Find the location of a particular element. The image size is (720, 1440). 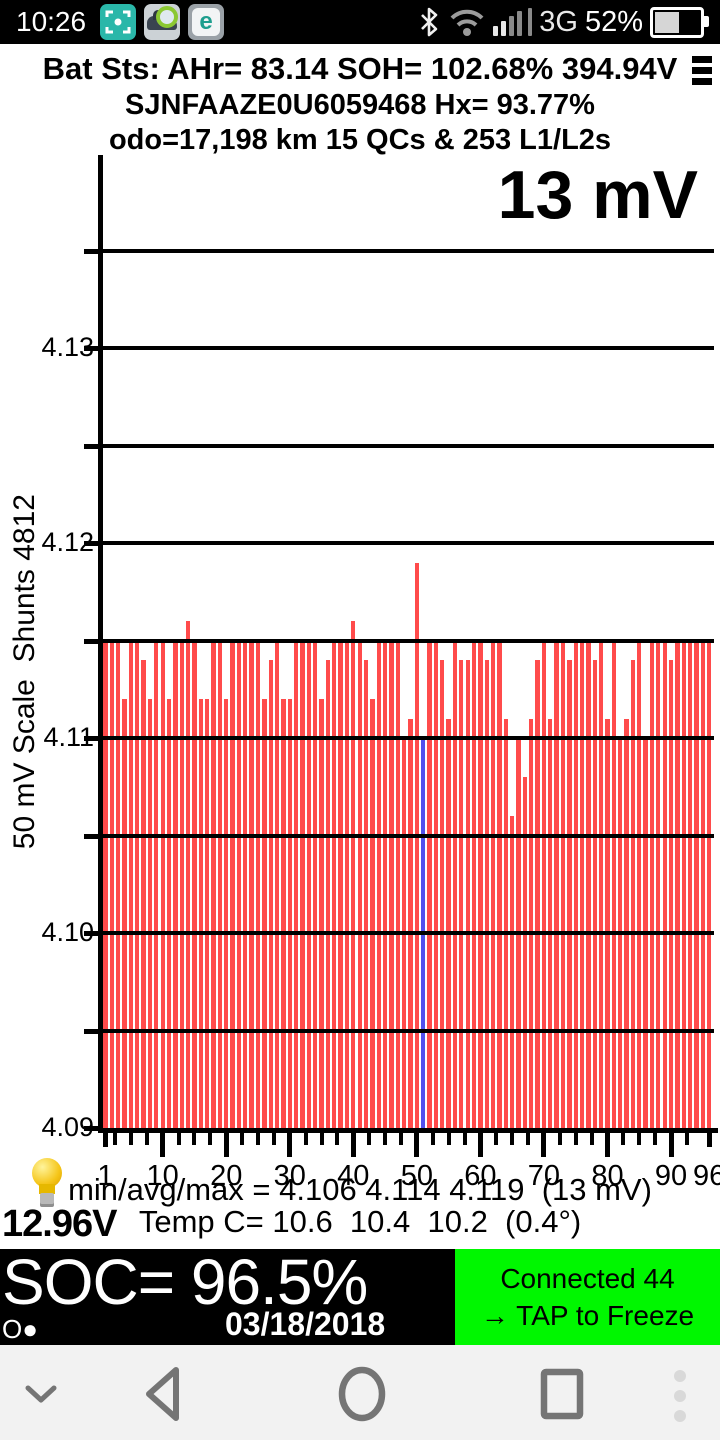

wifi-icon is located at coordinates (467, 22).